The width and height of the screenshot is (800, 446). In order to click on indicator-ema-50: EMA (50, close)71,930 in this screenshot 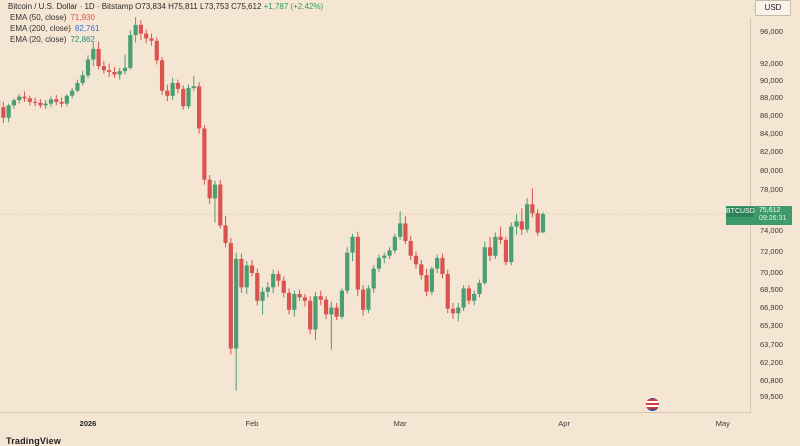, I will do `click(52, 17)`.